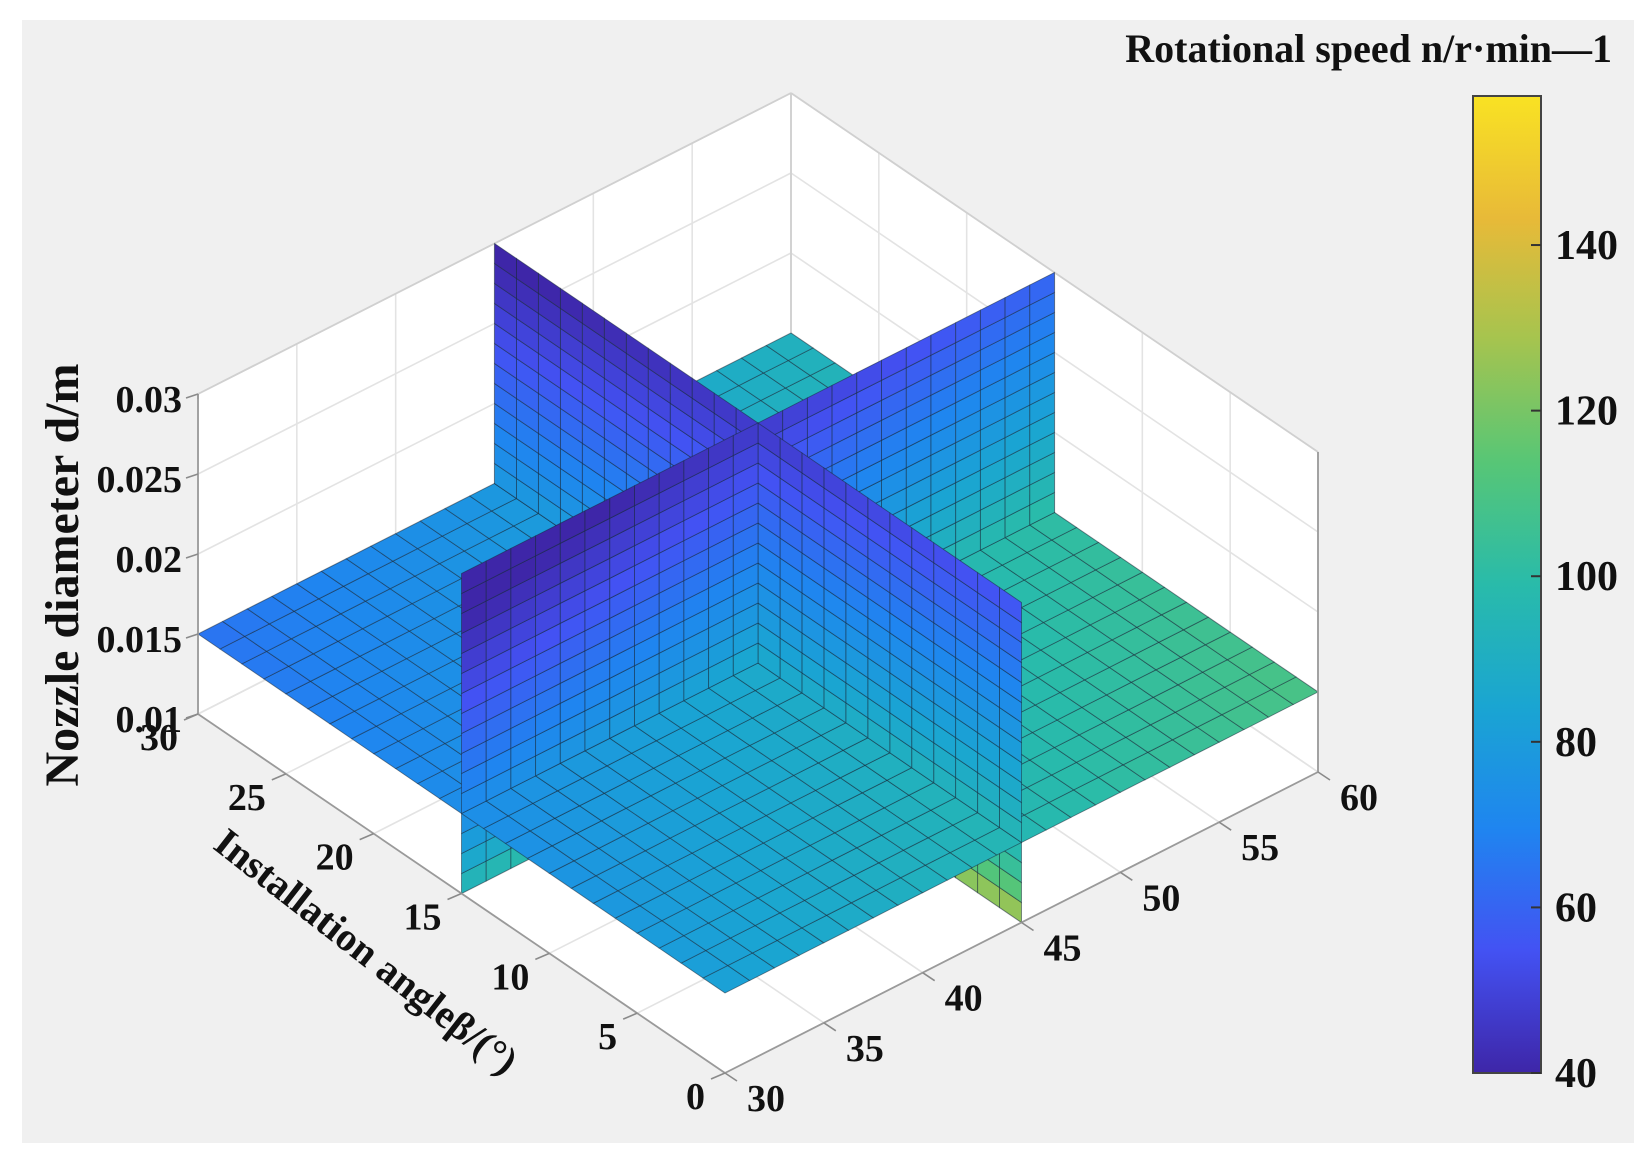 This screenshot has width=1647, height=1167. I want to click on z-tick-label: 0.025, so click(140, 480).